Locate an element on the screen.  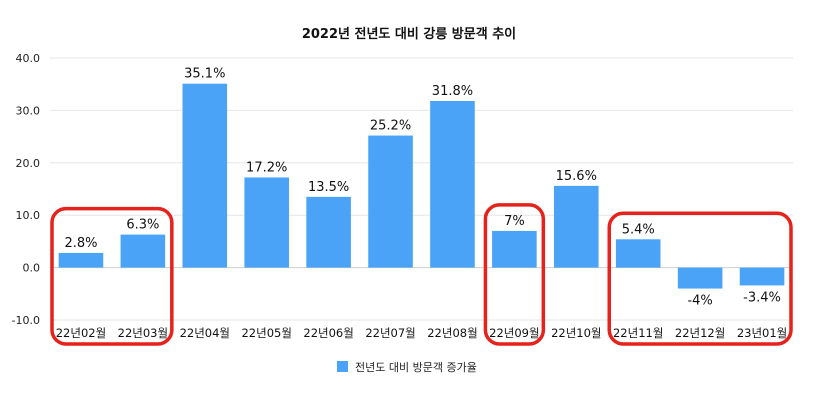
x-tick-label: 22년11월 is located at coordinates (638, 333).